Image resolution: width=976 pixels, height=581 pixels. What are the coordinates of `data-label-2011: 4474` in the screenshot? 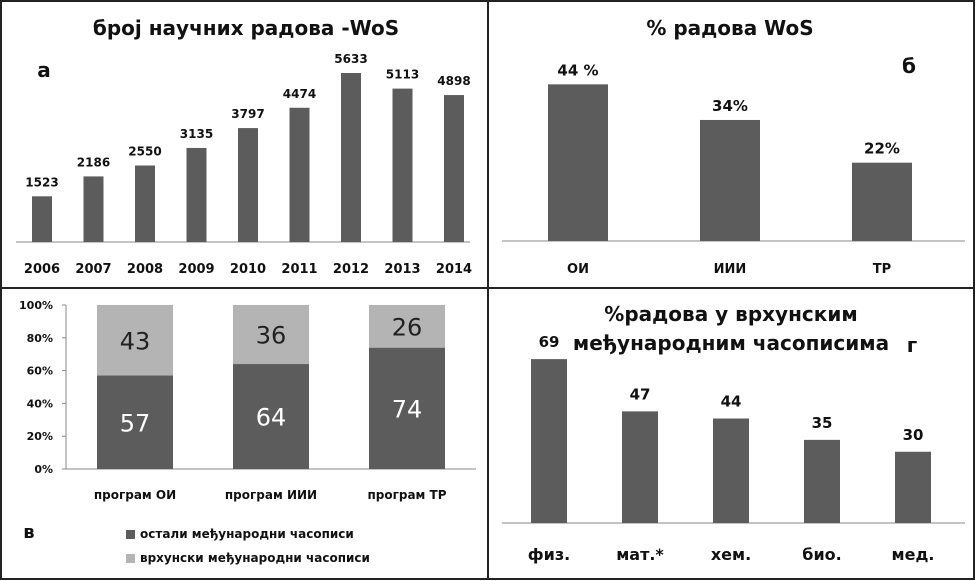 It's located at (299, 94).